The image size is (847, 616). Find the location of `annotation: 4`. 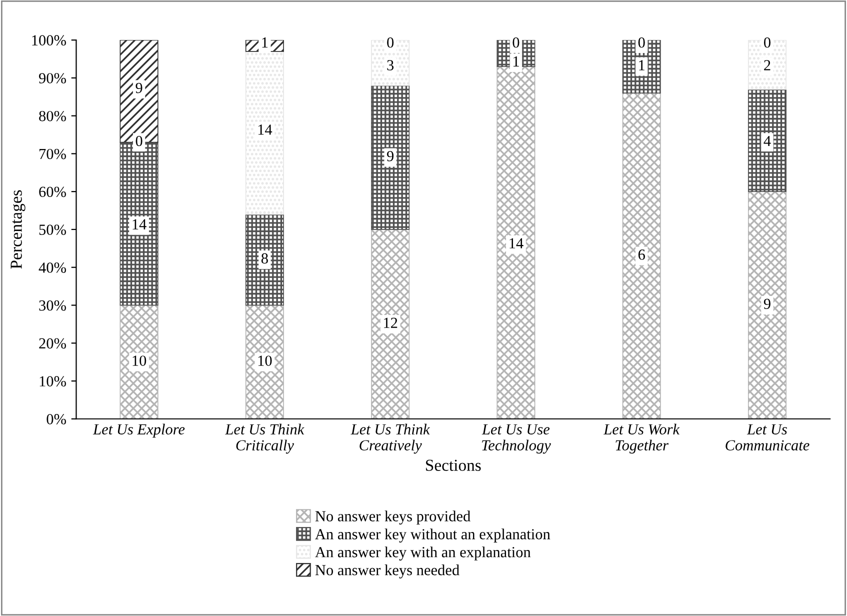

annotation: 4 is located at coordinates (767, 141).